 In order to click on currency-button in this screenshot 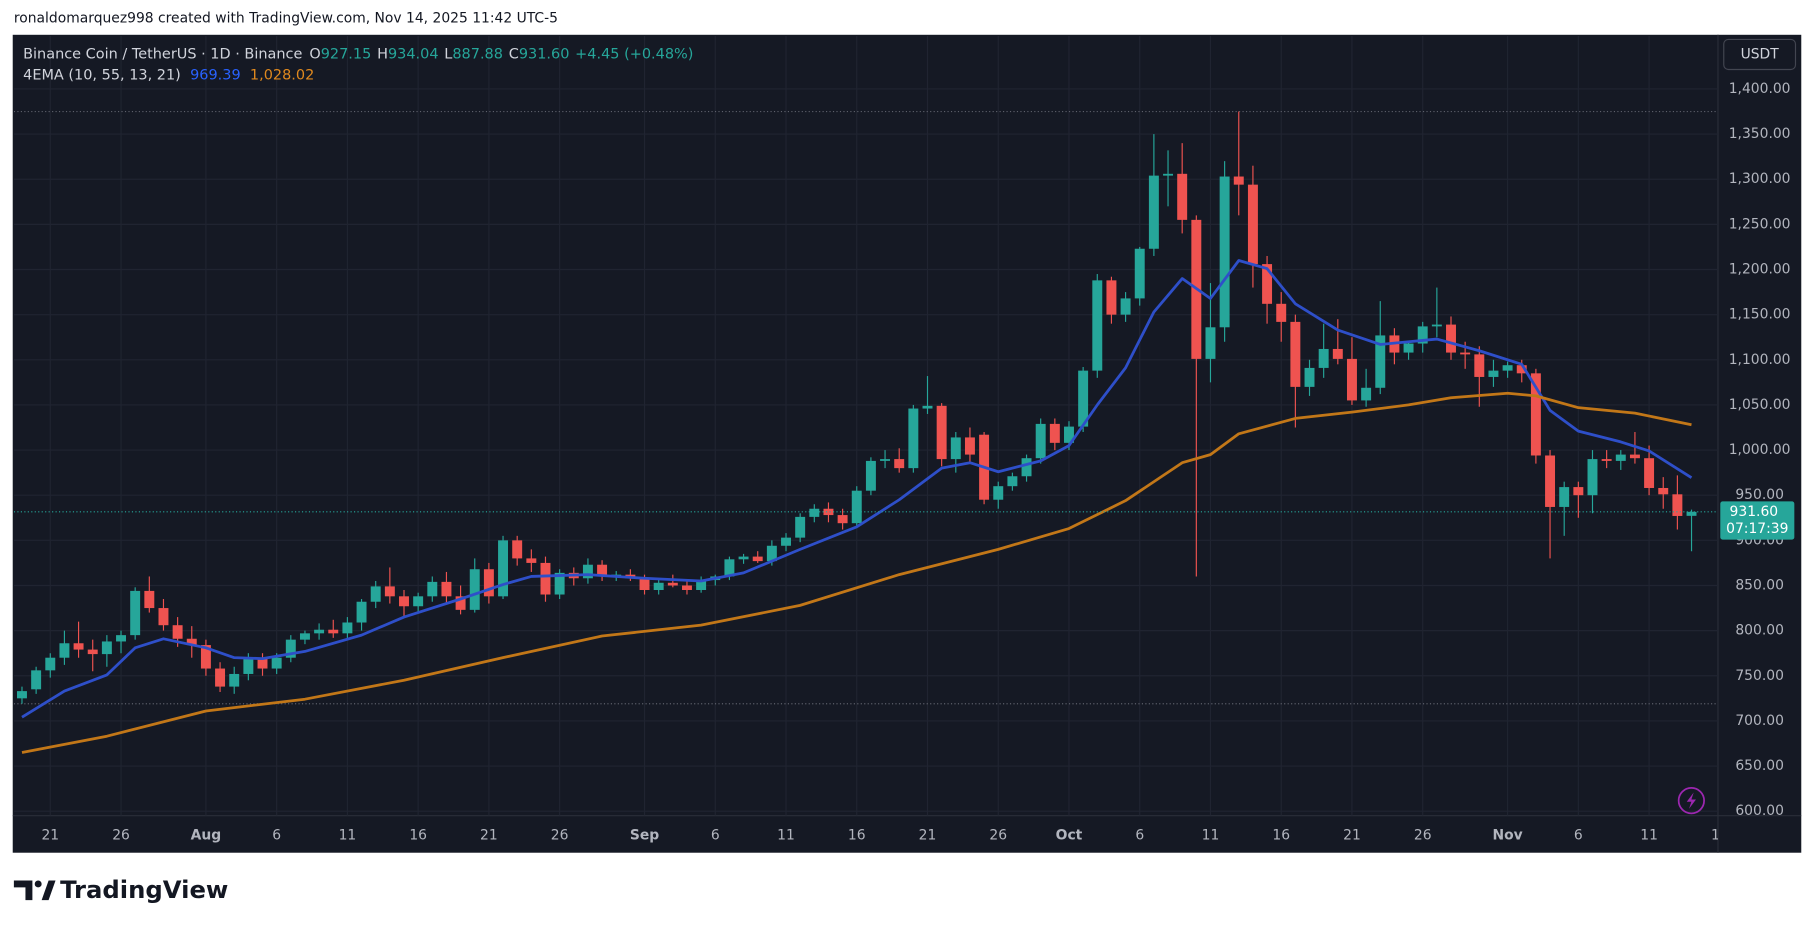, I will do `click(1760, 54)`.